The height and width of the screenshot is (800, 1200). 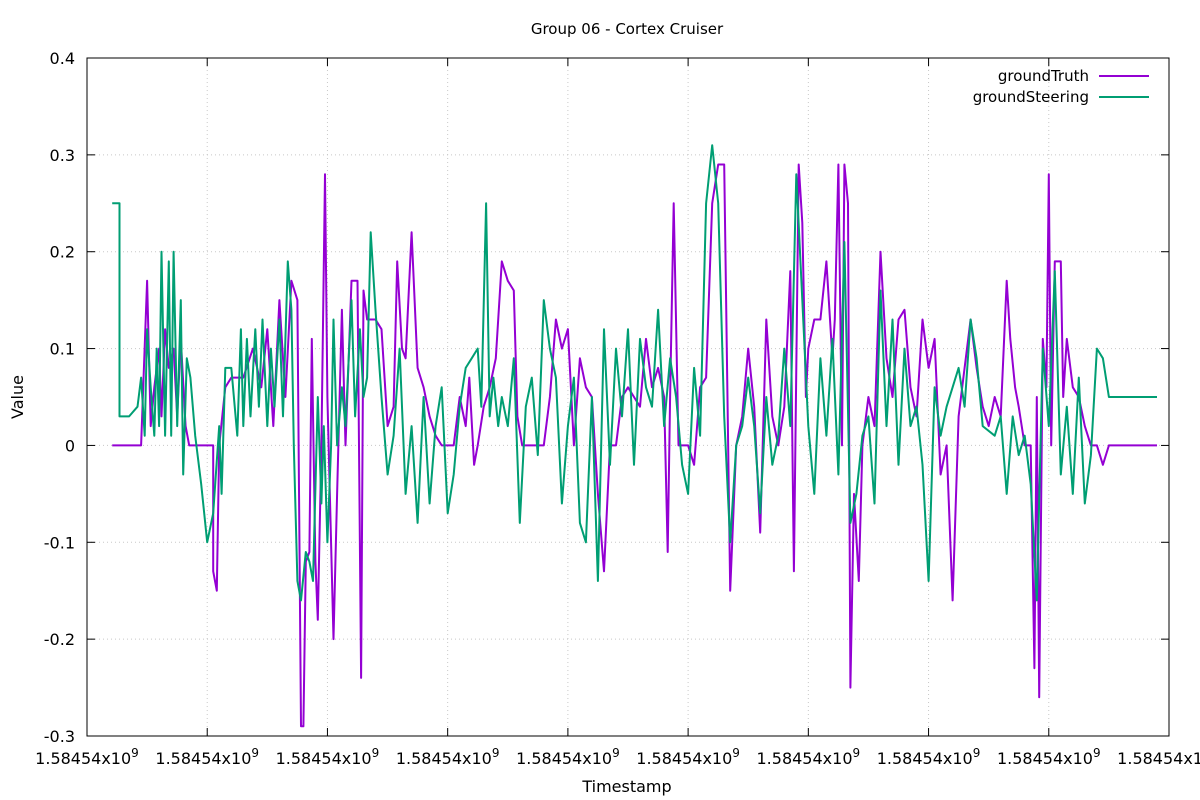 What do you see at coordinates (62, 58) in the screenshot?
I see `y-tick-label: 0.4` at bounding box center [62, 58].